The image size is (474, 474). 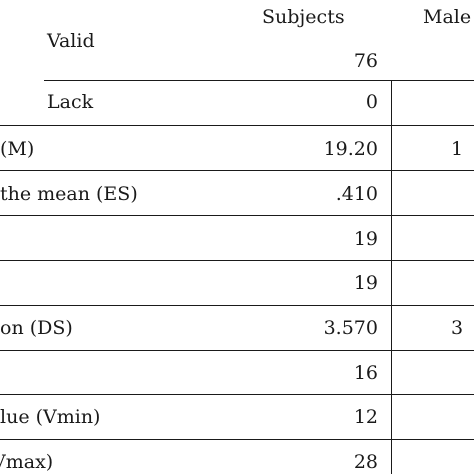 I want to click on column-header-males: Male, so click(x=447, y=17).